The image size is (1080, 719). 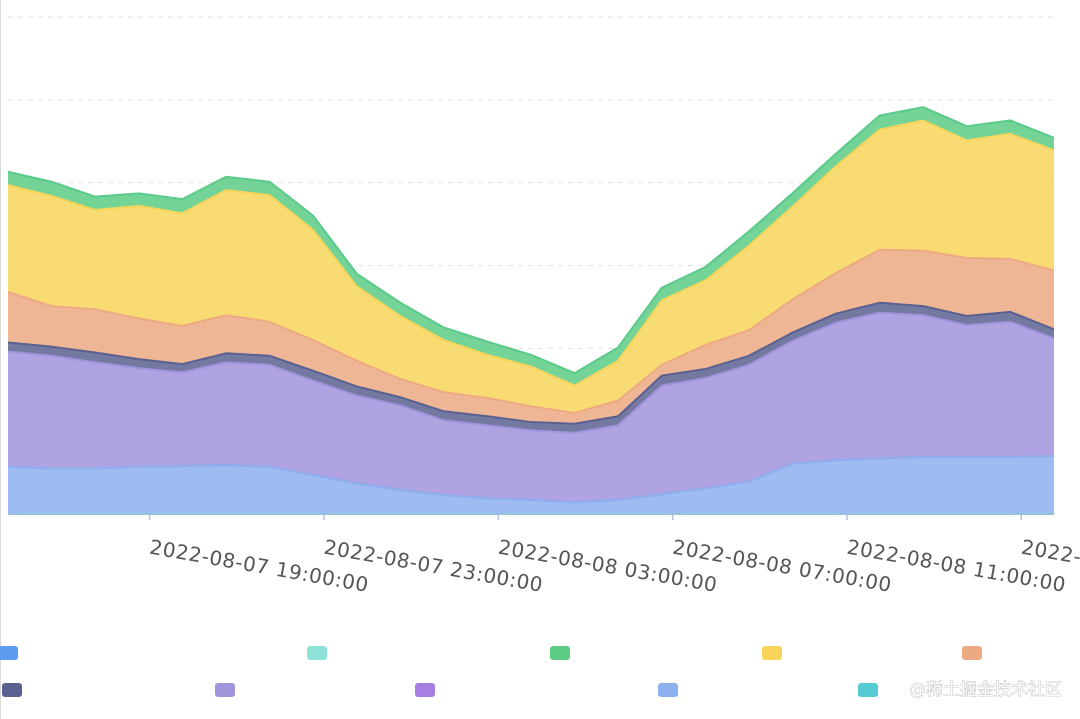 I want to click on series-line, so click(x=531, y=479).